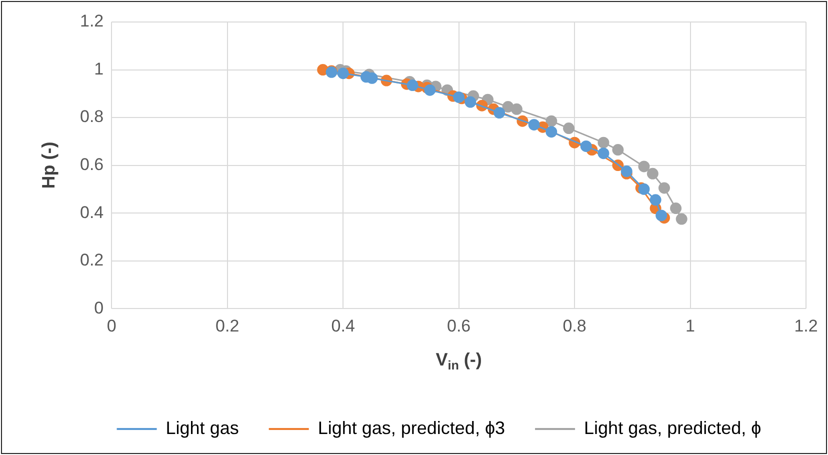  I want to click on y-tick-label: 0, so click(99, 308).